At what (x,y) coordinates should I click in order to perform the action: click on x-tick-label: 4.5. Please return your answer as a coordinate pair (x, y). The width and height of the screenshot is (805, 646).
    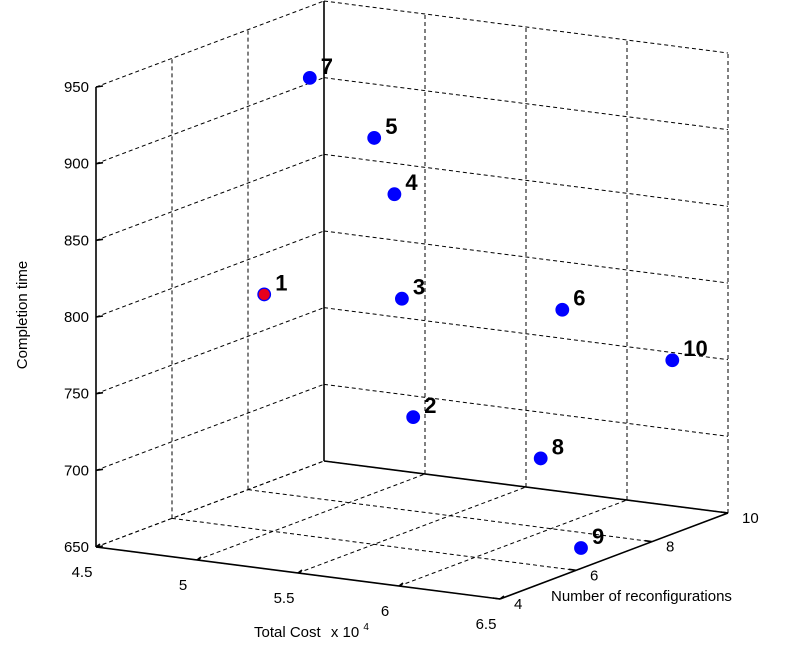
    Looking at the image, I should click on (82, 572).